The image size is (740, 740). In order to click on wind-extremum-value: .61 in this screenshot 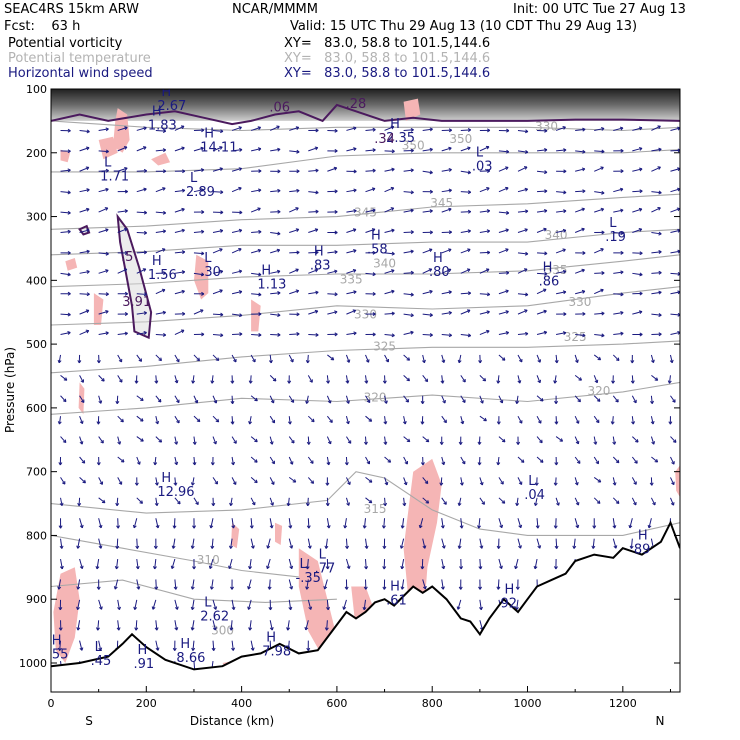, I will do `click(396, 600)`.